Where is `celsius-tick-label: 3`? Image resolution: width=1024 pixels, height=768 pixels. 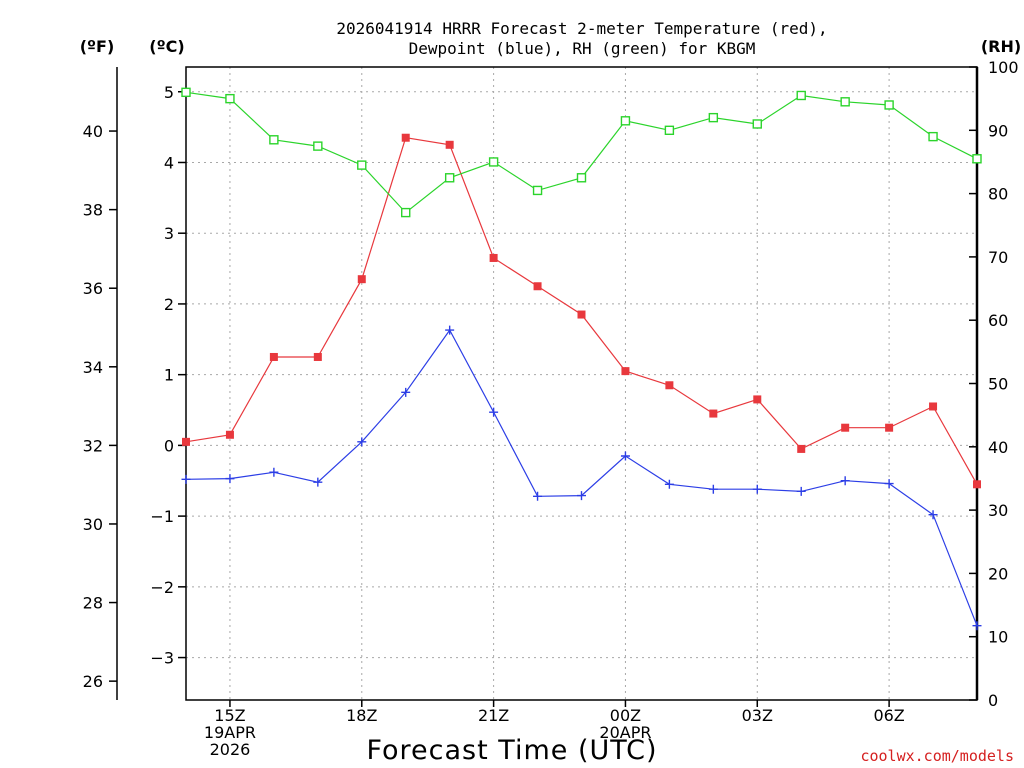 celsius-tick-label: 3 is located at coordinates (169, 233).